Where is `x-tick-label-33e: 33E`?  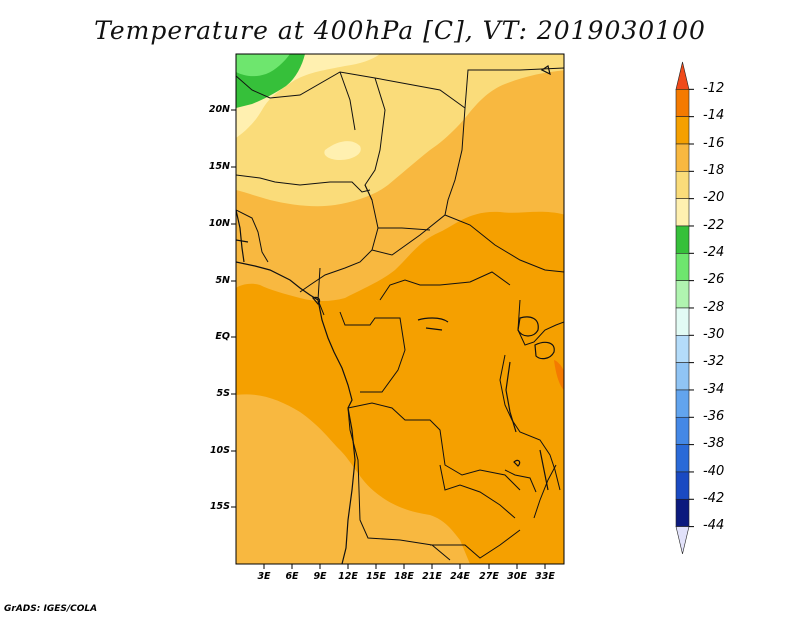 x-tick-label-33e: 33E is located at coordinates (545, 576).